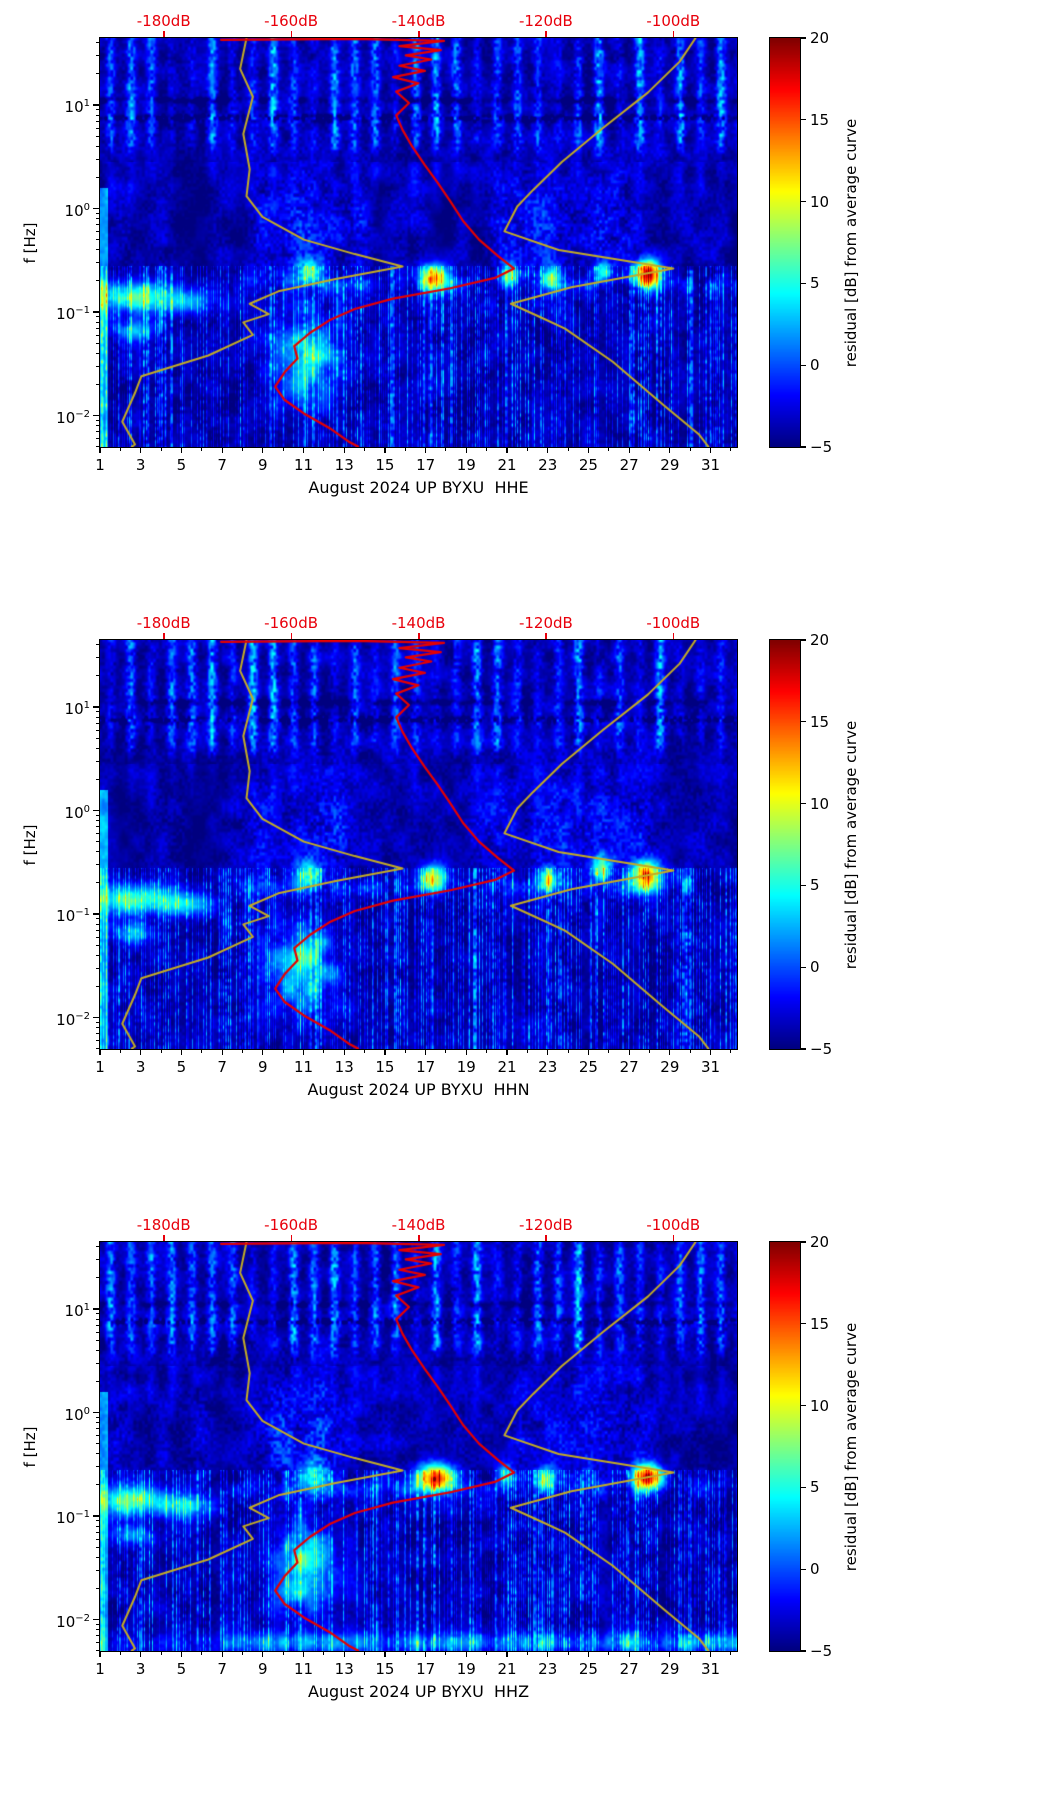  What do you see at coordinates (418, 1446) in the screenshot?
I see `plot-area-hhz` at bounding box center [418, 1446].